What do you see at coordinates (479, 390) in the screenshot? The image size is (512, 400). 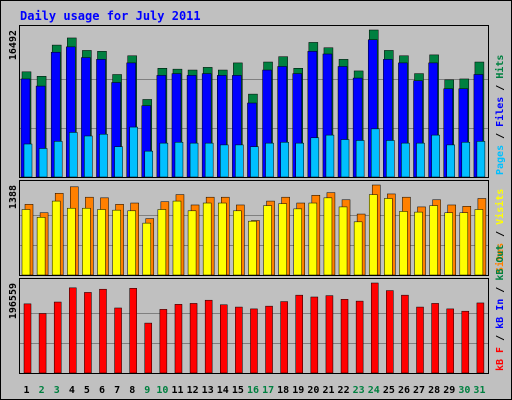 I see `x-tick-label-day-31: 31` at bounding box center [479, 390].